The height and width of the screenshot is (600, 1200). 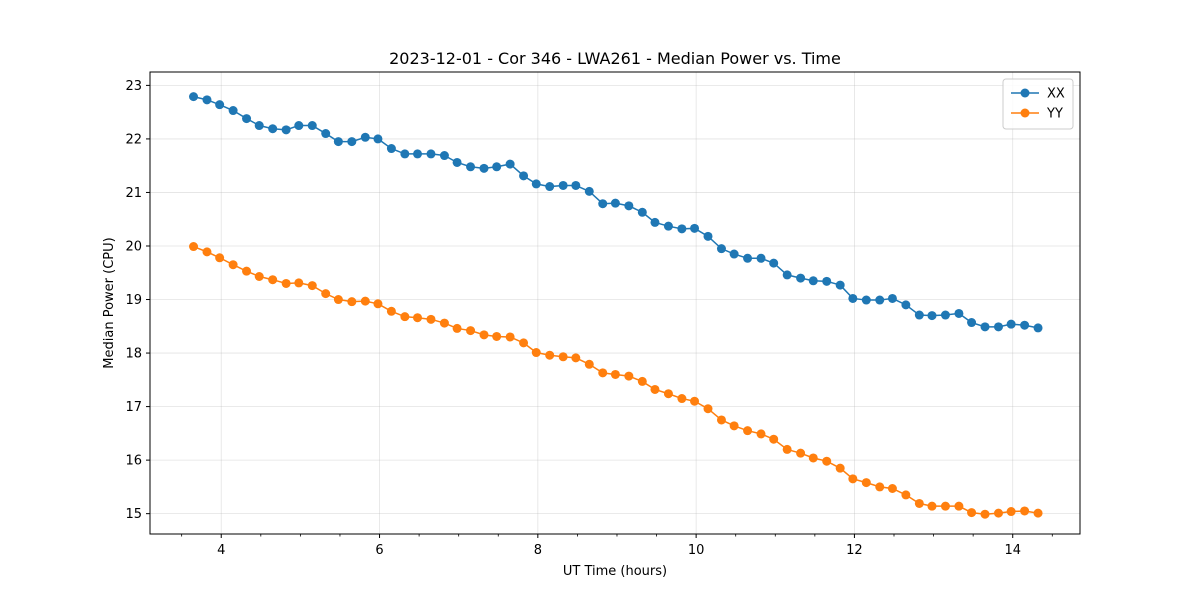 I want to click on y-tick-label: 21, so click(x=133, y=193).